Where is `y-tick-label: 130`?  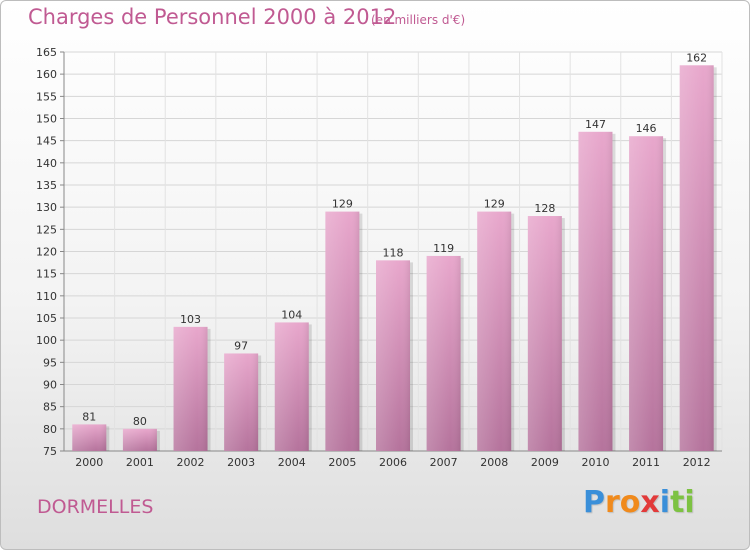 y-tick-label: 130 is located at coordinates (46, 207).